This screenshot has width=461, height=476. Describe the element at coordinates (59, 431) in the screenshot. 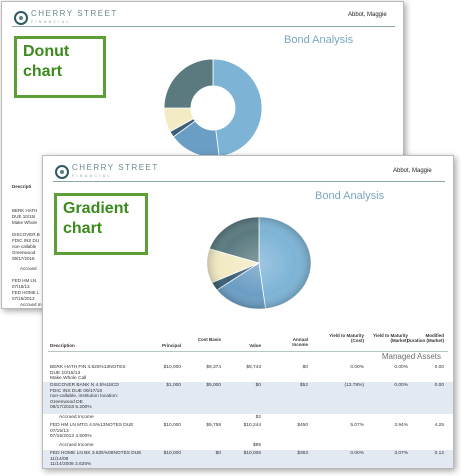

I see `row-description: 07/15/13` at that location.